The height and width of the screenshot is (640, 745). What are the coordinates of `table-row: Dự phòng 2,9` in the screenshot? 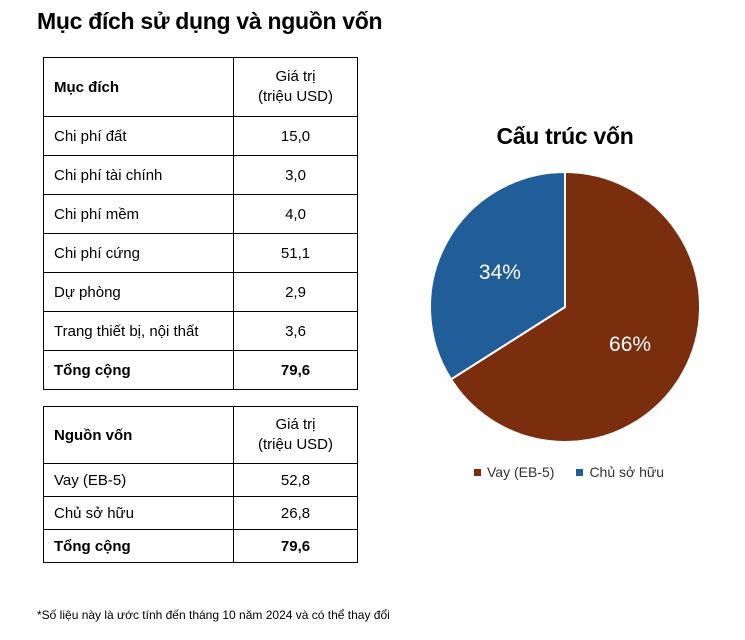 It's located at (200, 292).